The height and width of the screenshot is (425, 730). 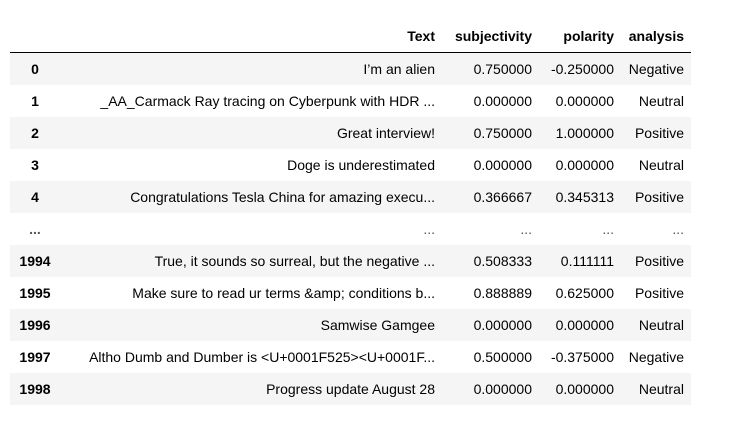 I want to click on cell-text: I’m an alien, so click(x=399, y=69).